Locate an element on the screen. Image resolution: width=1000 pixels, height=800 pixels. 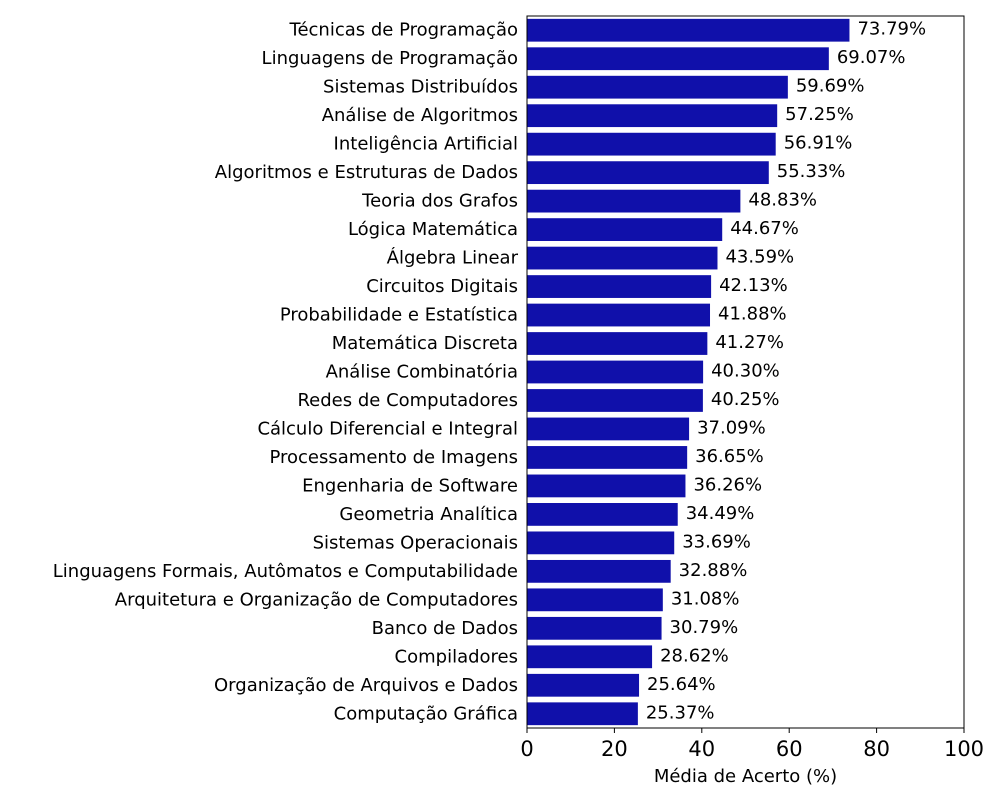
category-label: Sistemas Operacionais is located at coordinates (415, 542).